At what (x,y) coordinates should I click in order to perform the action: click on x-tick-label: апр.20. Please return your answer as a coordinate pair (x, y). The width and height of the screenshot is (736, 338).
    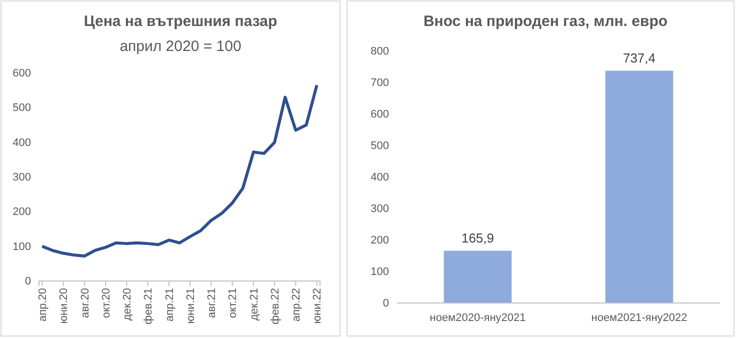
    Looking at the image, I should click on (43, 305).